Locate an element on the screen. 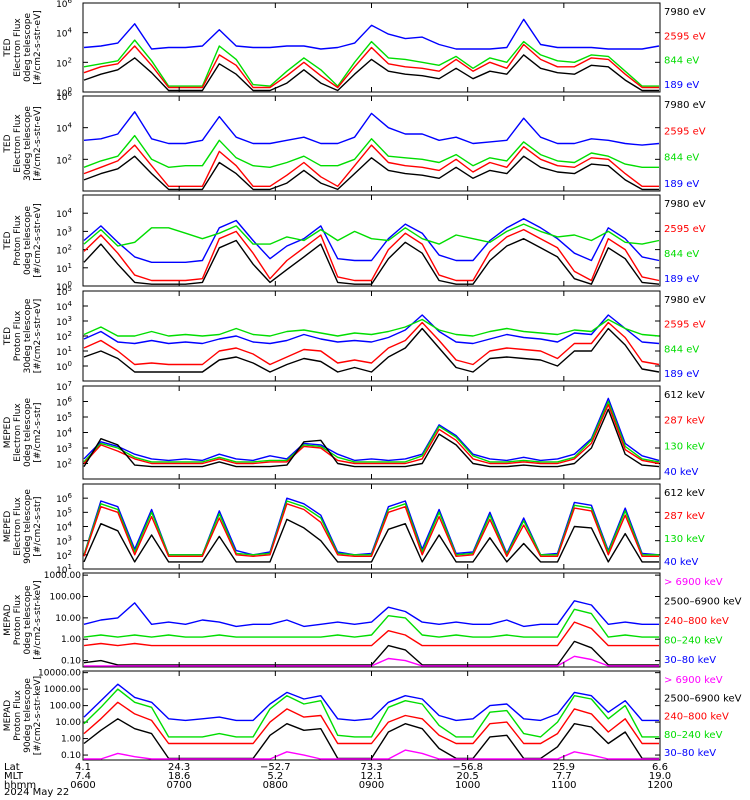 The width and height of the screenshot is (750, 800). time-axis-lat-label: 6.6 is located at coordinates (660, 767).